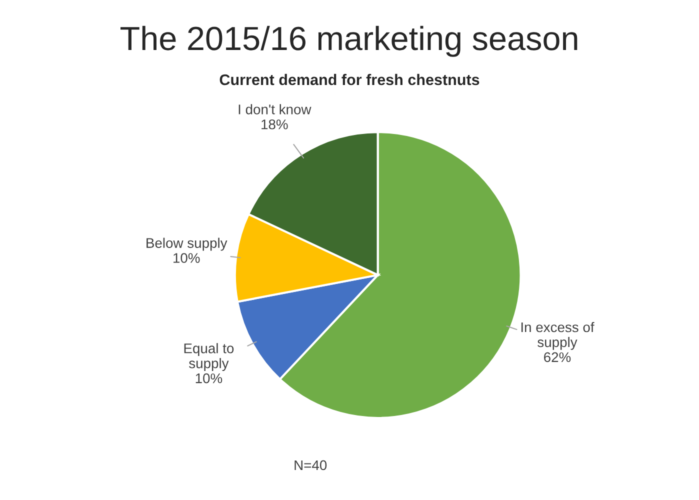  Describe the element at coordinates (557, 357) in the screenshot. I see `data-label: 62%` at that location.